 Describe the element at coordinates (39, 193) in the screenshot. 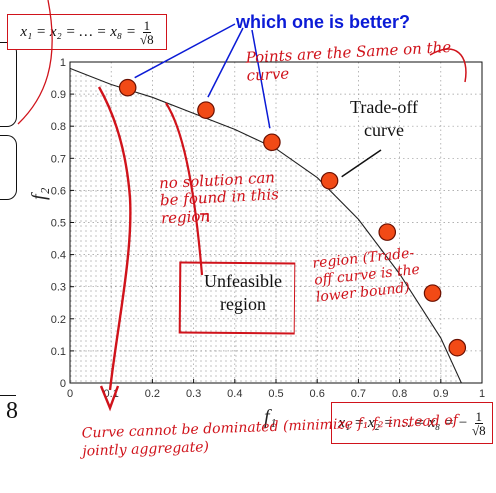

I see `y-axis-label: f₂` at that location.